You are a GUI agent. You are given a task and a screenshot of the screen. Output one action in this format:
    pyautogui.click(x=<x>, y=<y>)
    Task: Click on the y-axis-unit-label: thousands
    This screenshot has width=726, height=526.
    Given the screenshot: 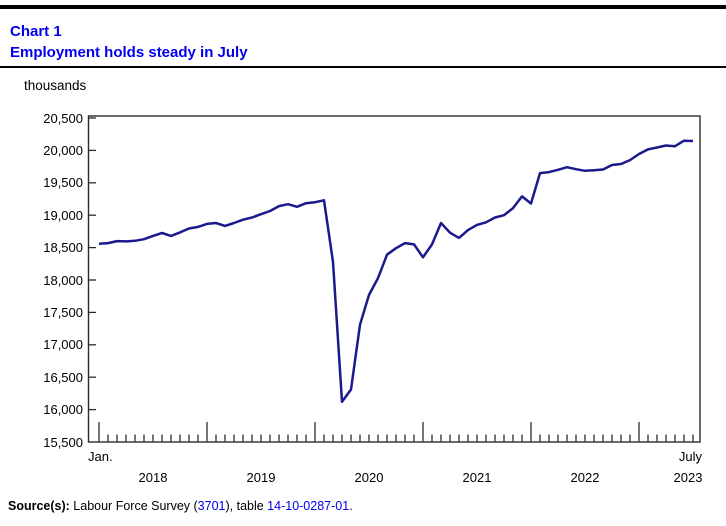 What is the action you would take?
    pyautogui.click(x=55, y=85)
    